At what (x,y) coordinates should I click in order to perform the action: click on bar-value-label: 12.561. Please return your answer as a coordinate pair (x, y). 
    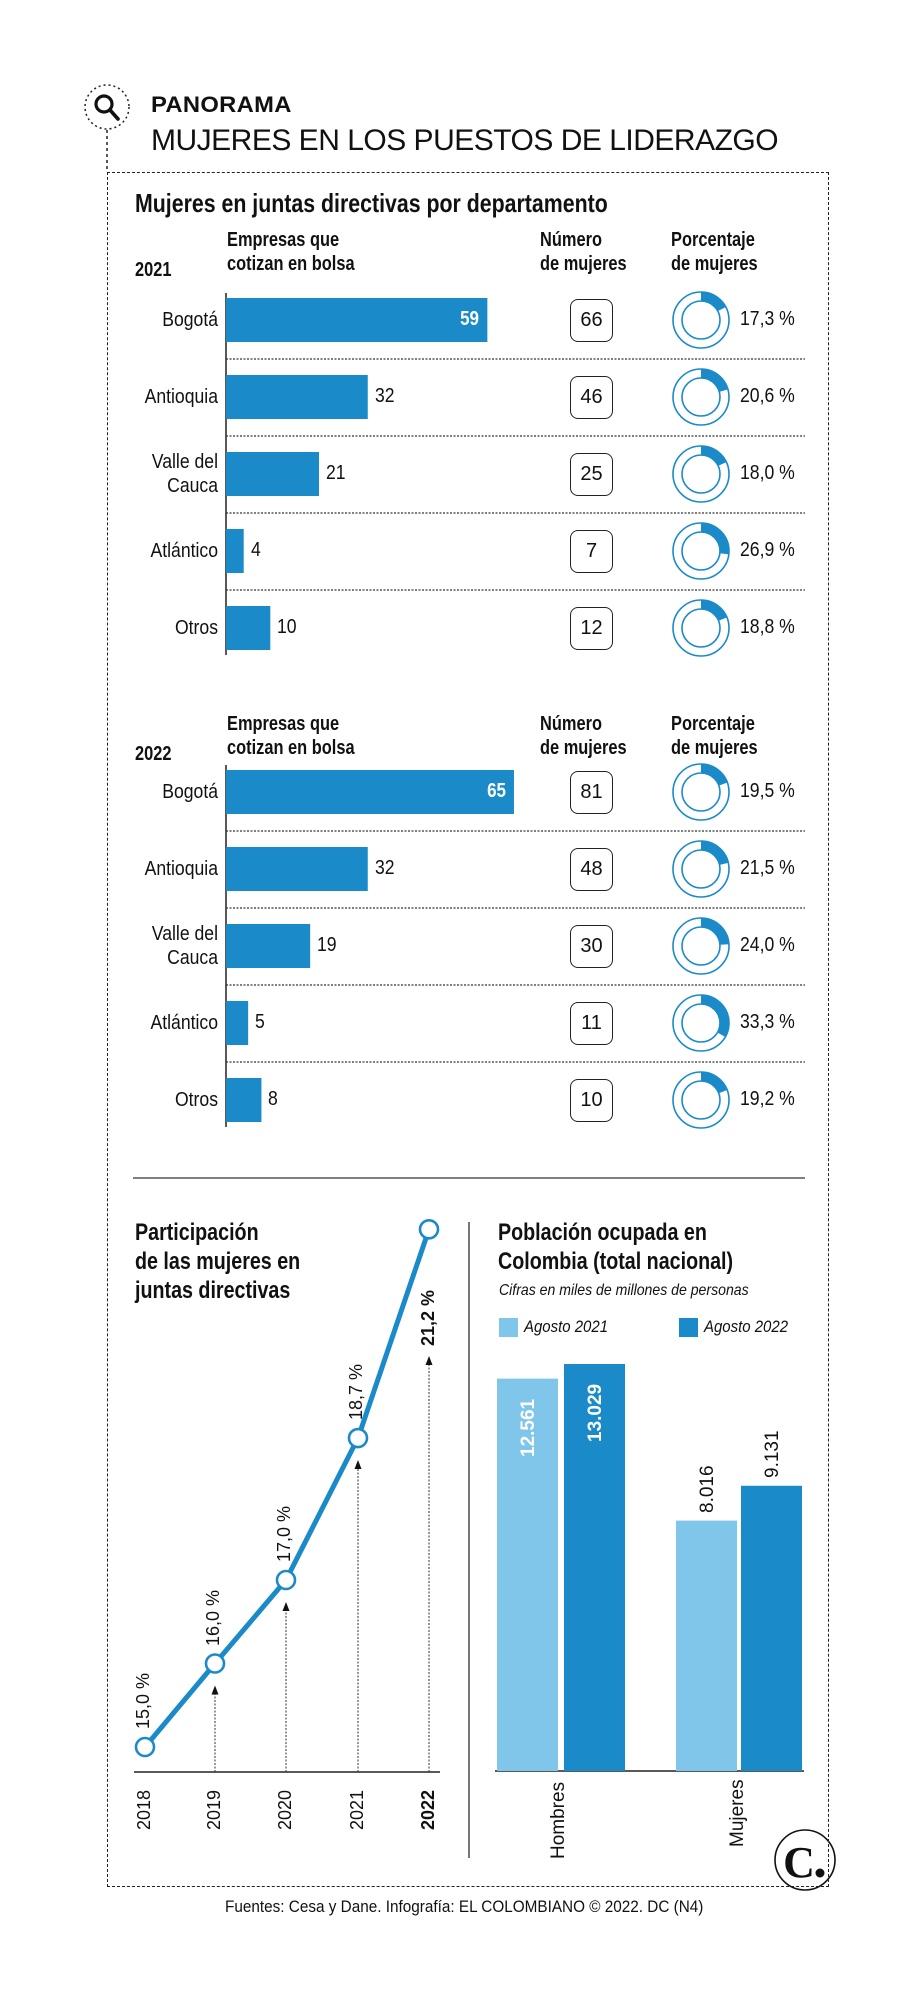
    Looking at the image, I should click on (528, 1427).